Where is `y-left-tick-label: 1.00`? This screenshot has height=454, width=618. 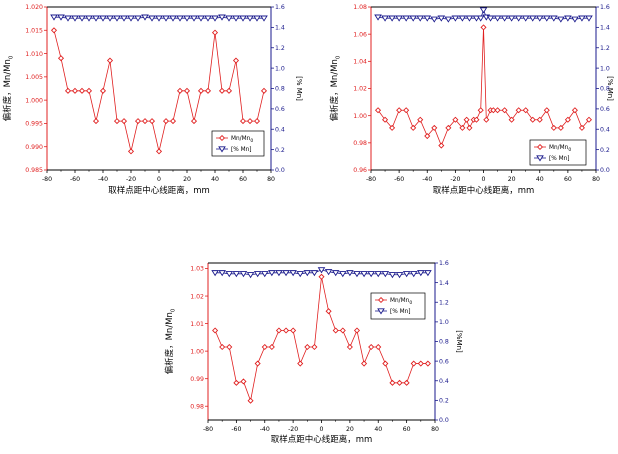 y-left-tick-label: 1.00 is located at coordinates (197, 351).